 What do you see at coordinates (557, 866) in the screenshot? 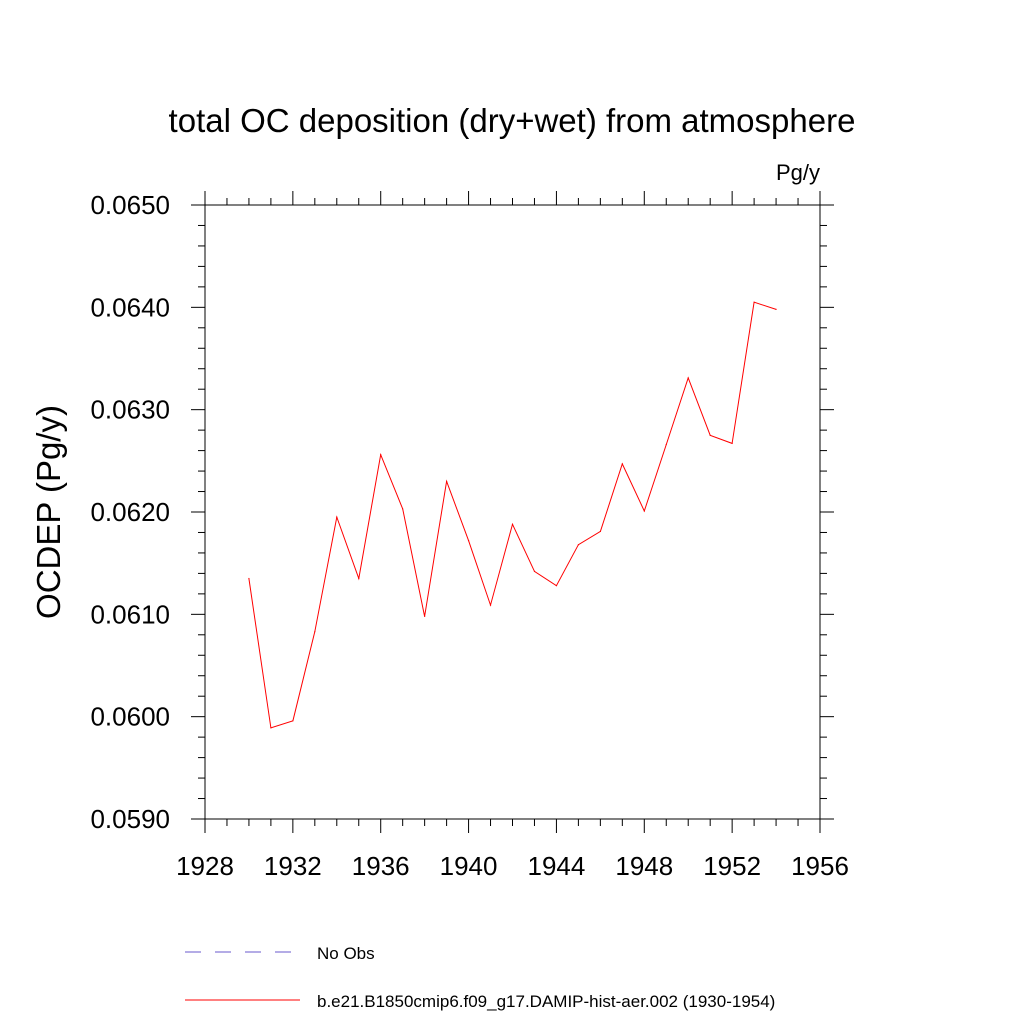
I see `x-tick-label: 1944` at bounding box center [557, 866].